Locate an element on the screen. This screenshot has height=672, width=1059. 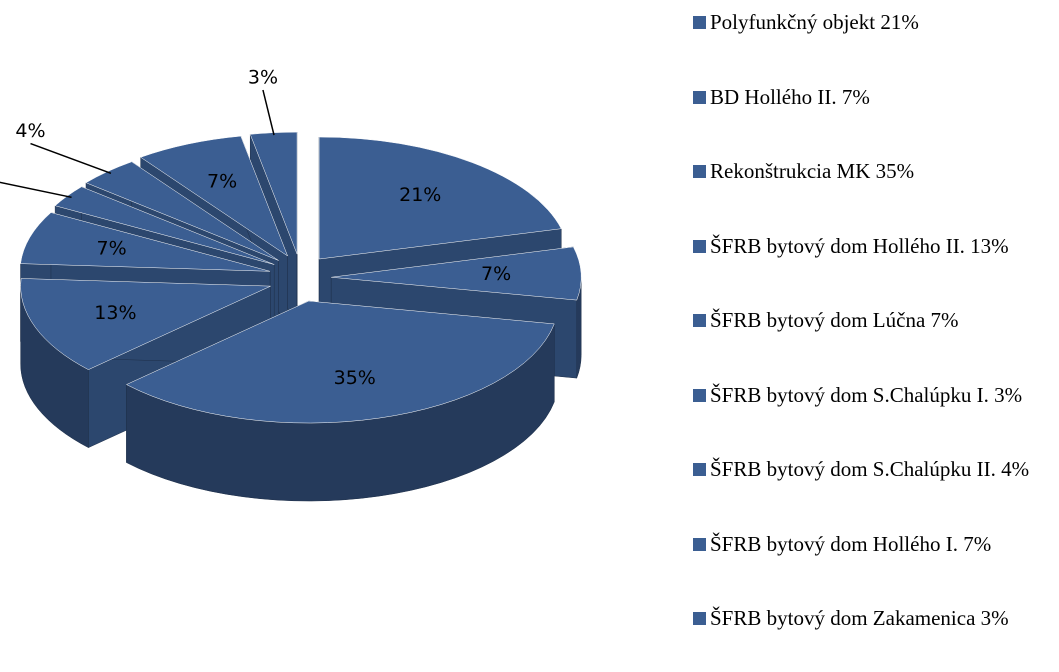
legend-entry: ŠFRB bytový dom Lúčna 7% is located at coordinates (869, 320).